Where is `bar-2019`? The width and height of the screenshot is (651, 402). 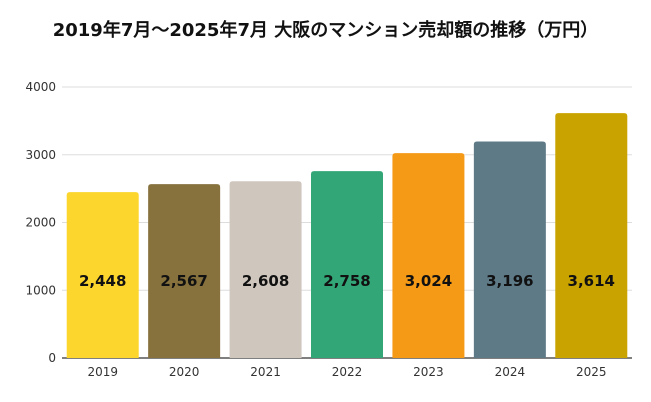 bar-2019 is located at coordinates (102, 275).